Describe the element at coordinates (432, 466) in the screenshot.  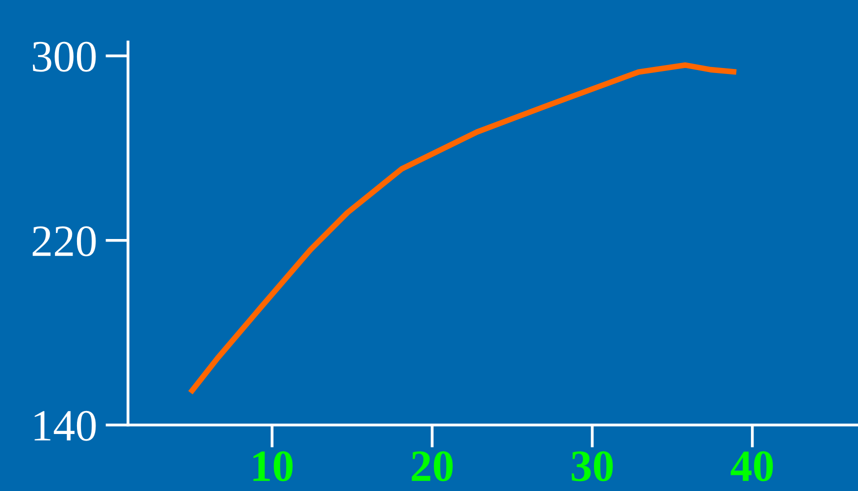
I see `x-tick-label: 20` at that location.